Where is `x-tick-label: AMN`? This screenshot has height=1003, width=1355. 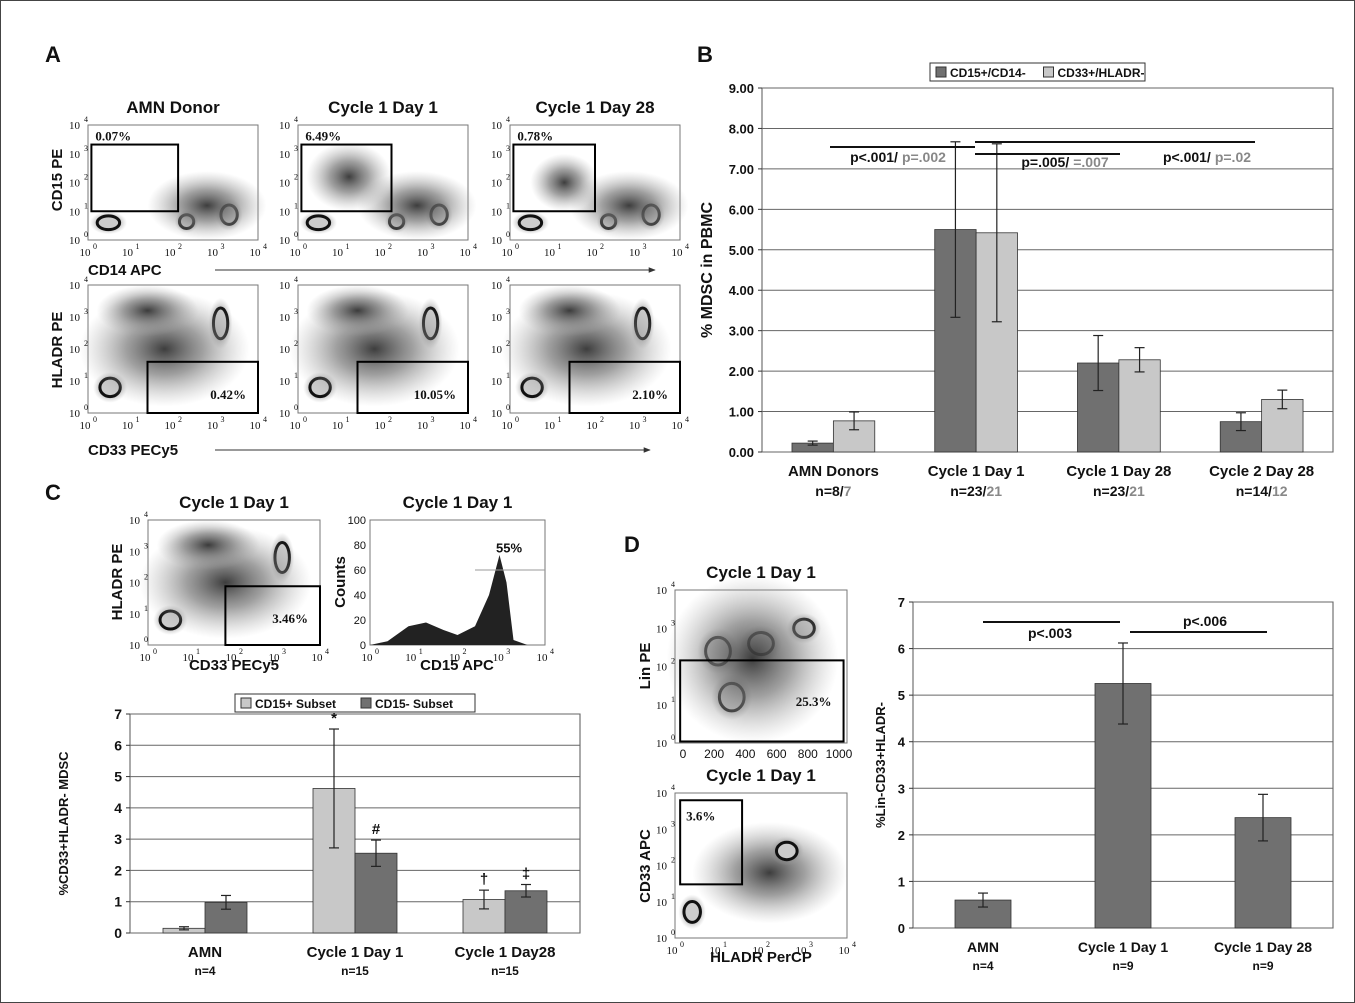 x-tick-label: AMN is located at coordinates (205, 952).